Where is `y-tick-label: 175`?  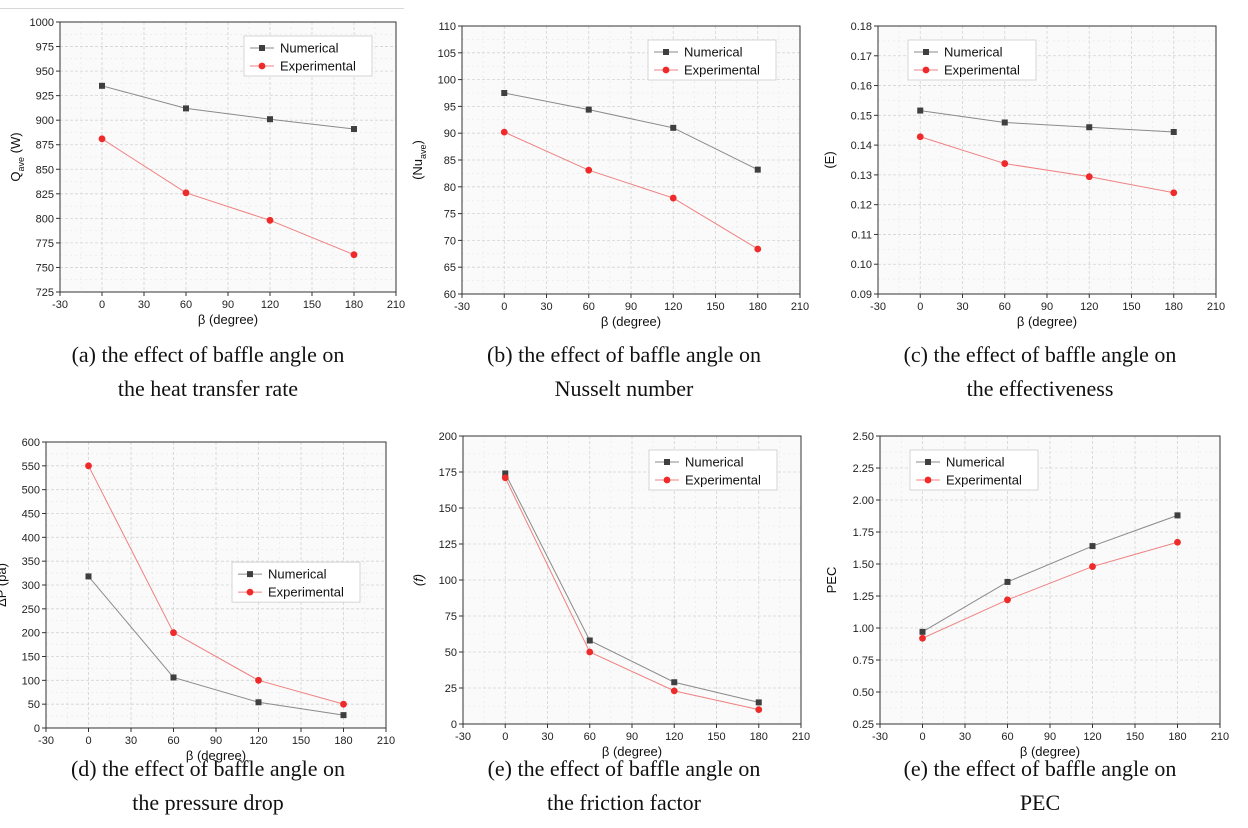 y-tick-label: 175 is located at coordinates (448, 473).